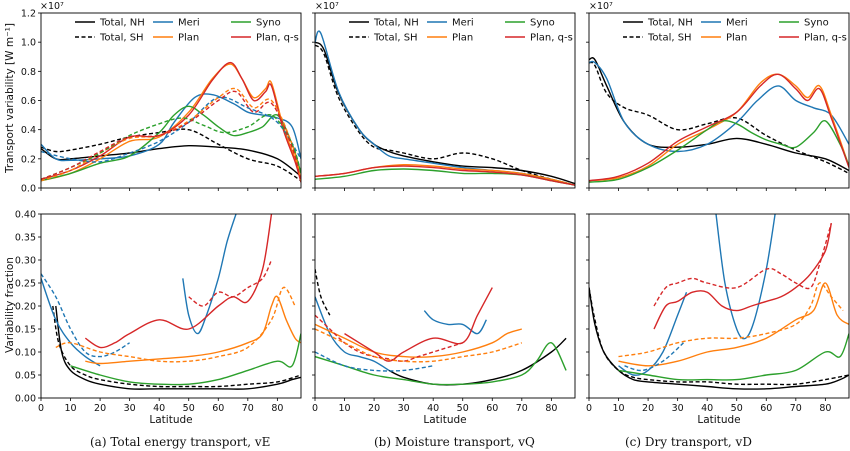  I want to click on series-meri-dashed-a-bottom, so click(85, 315).